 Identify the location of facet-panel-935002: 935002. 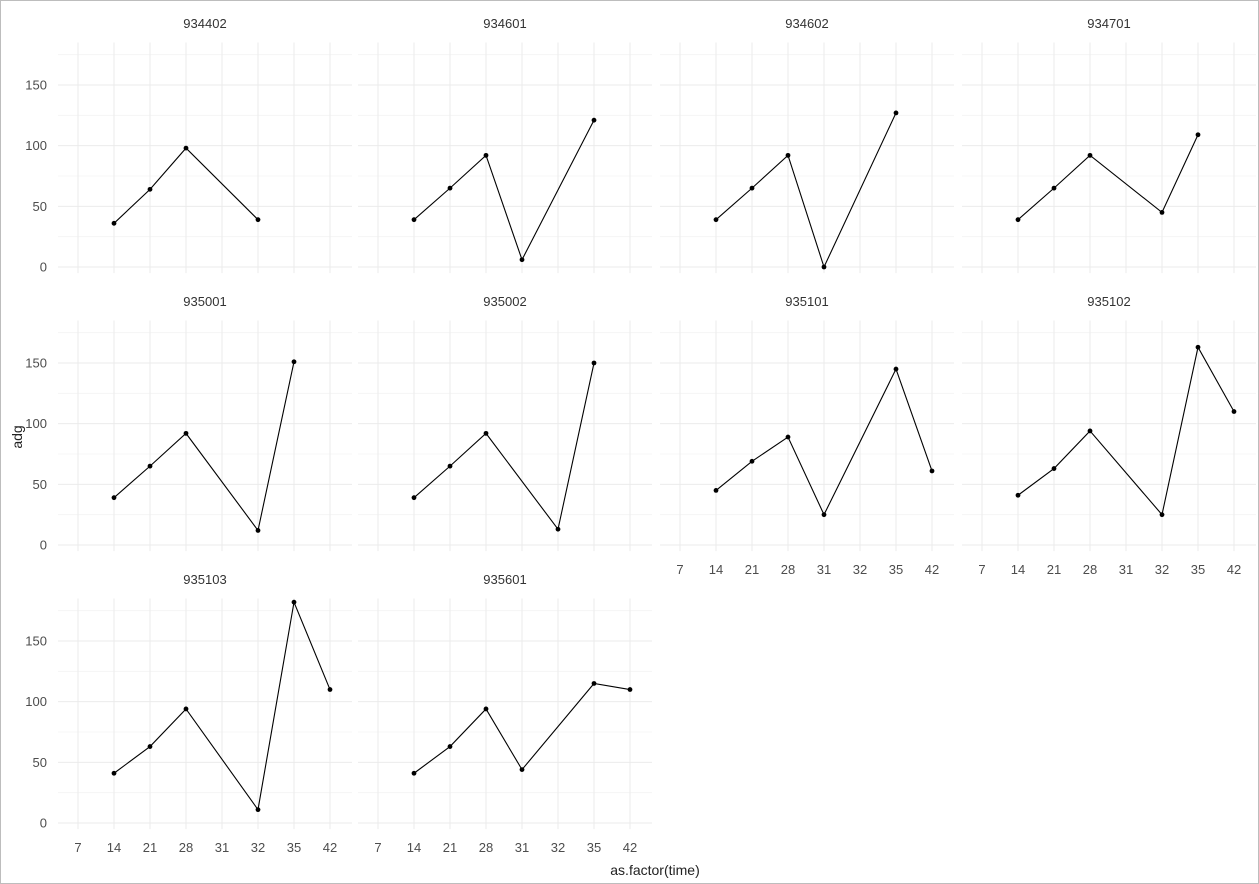
(505, 423).